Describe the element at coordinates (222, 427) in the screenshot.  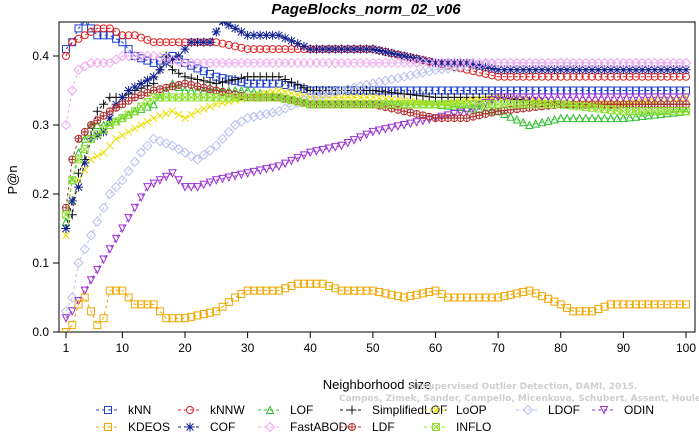
I see `legend-label: COF` at that location.